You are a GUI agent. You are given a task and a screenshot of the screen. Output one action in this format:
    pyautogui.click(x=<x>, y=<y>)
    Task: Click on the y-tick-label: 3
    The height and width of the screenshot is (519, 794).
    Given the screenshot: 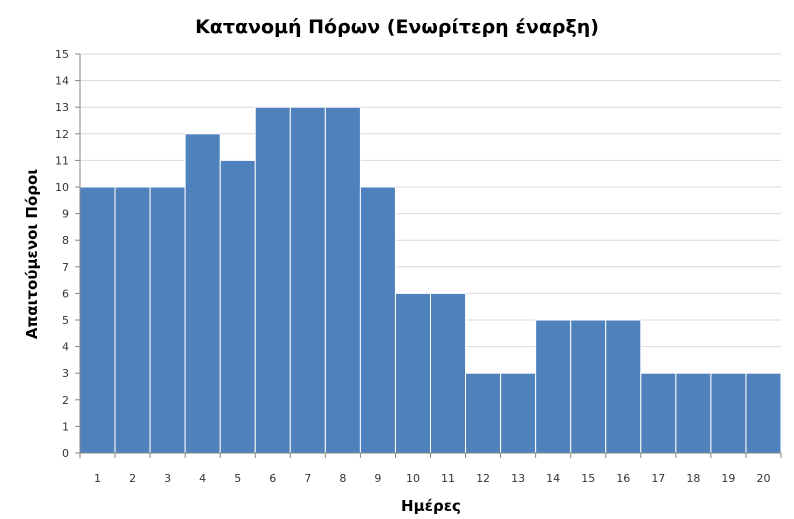 What is the action you would take?
    pyautogui.click(x=65, y=373)
    